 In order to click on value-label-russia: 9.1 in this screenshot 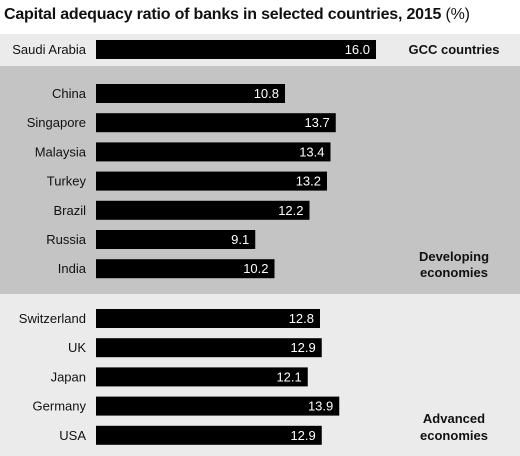, I will do `click(240, 239)`.